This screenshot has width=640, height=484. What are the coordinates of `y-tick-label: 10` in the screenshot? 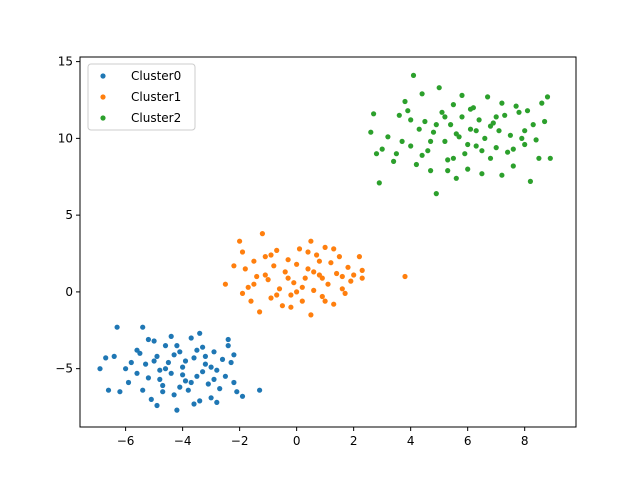 It's located at (65, 138).